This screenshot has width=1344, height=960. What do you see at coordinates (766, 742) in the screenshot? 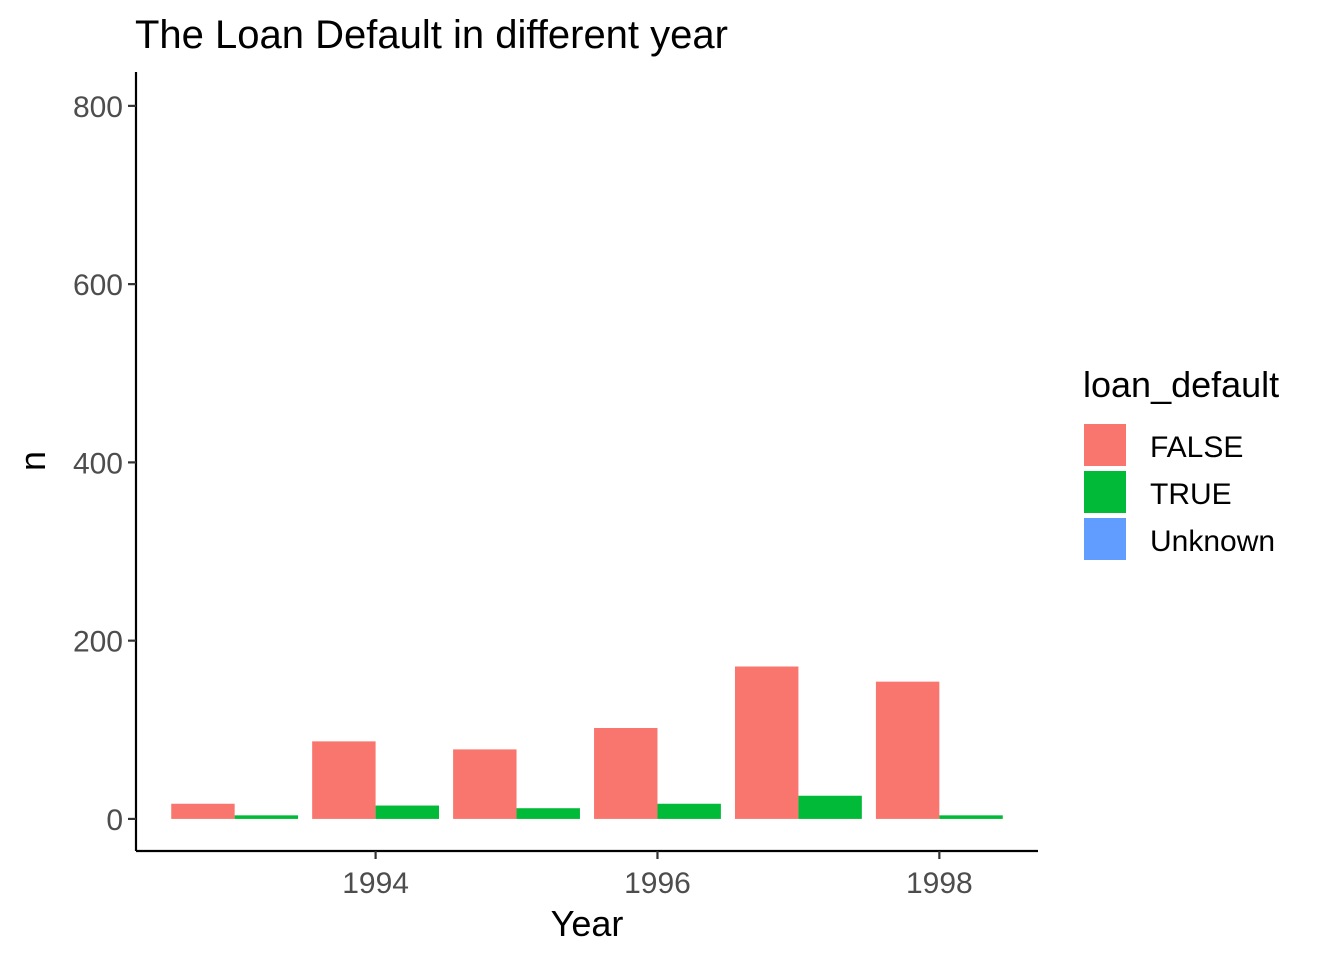
I see `bar-false-1997` at bounding box center [766, 742].